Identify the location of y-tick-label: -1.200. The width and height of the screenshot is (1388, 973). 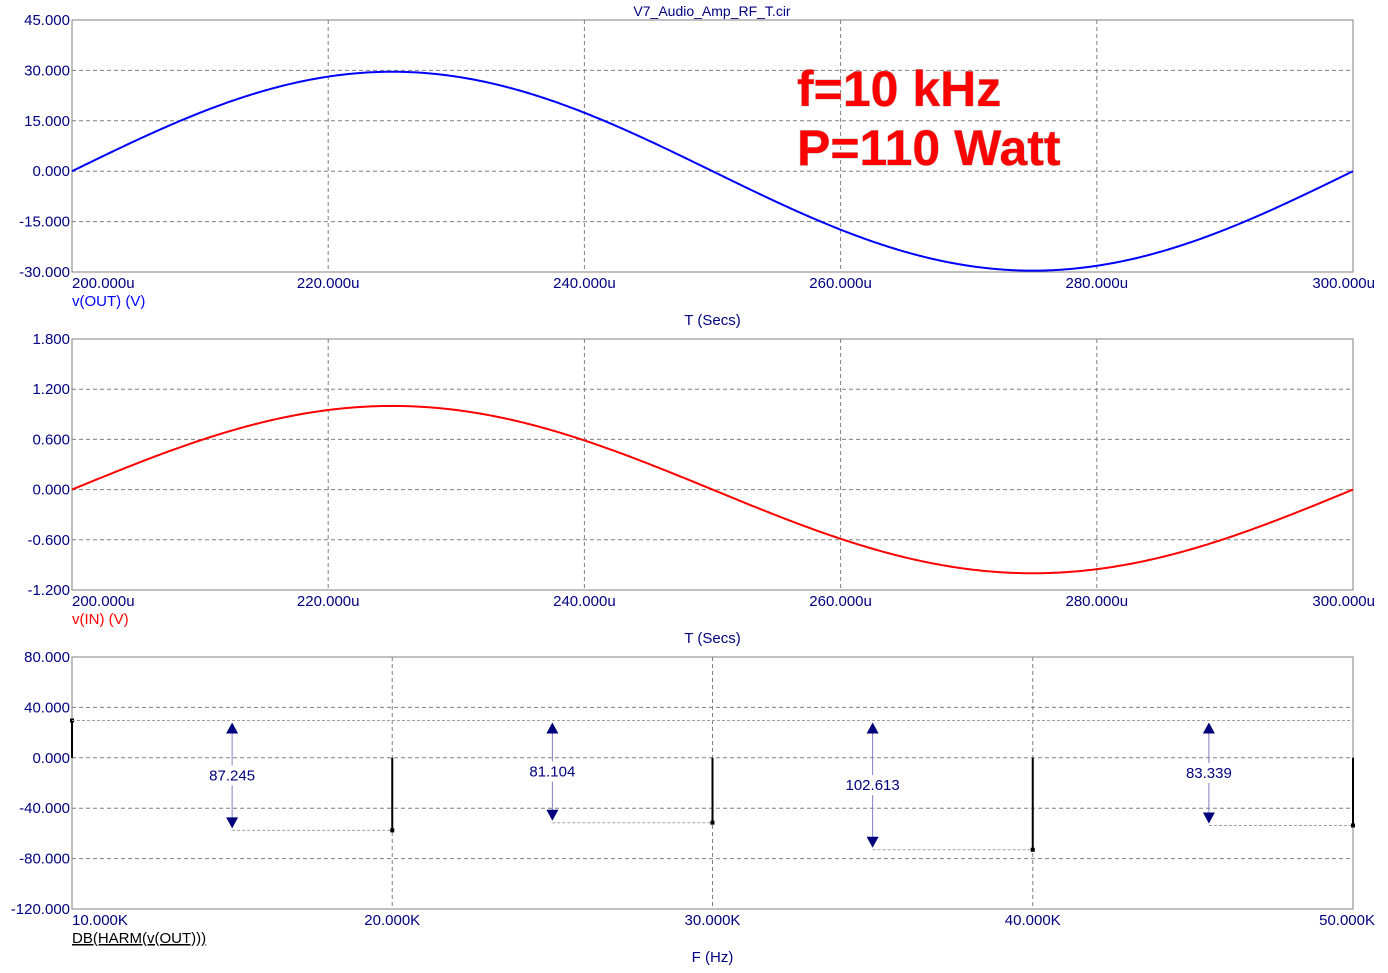
(48, 590).